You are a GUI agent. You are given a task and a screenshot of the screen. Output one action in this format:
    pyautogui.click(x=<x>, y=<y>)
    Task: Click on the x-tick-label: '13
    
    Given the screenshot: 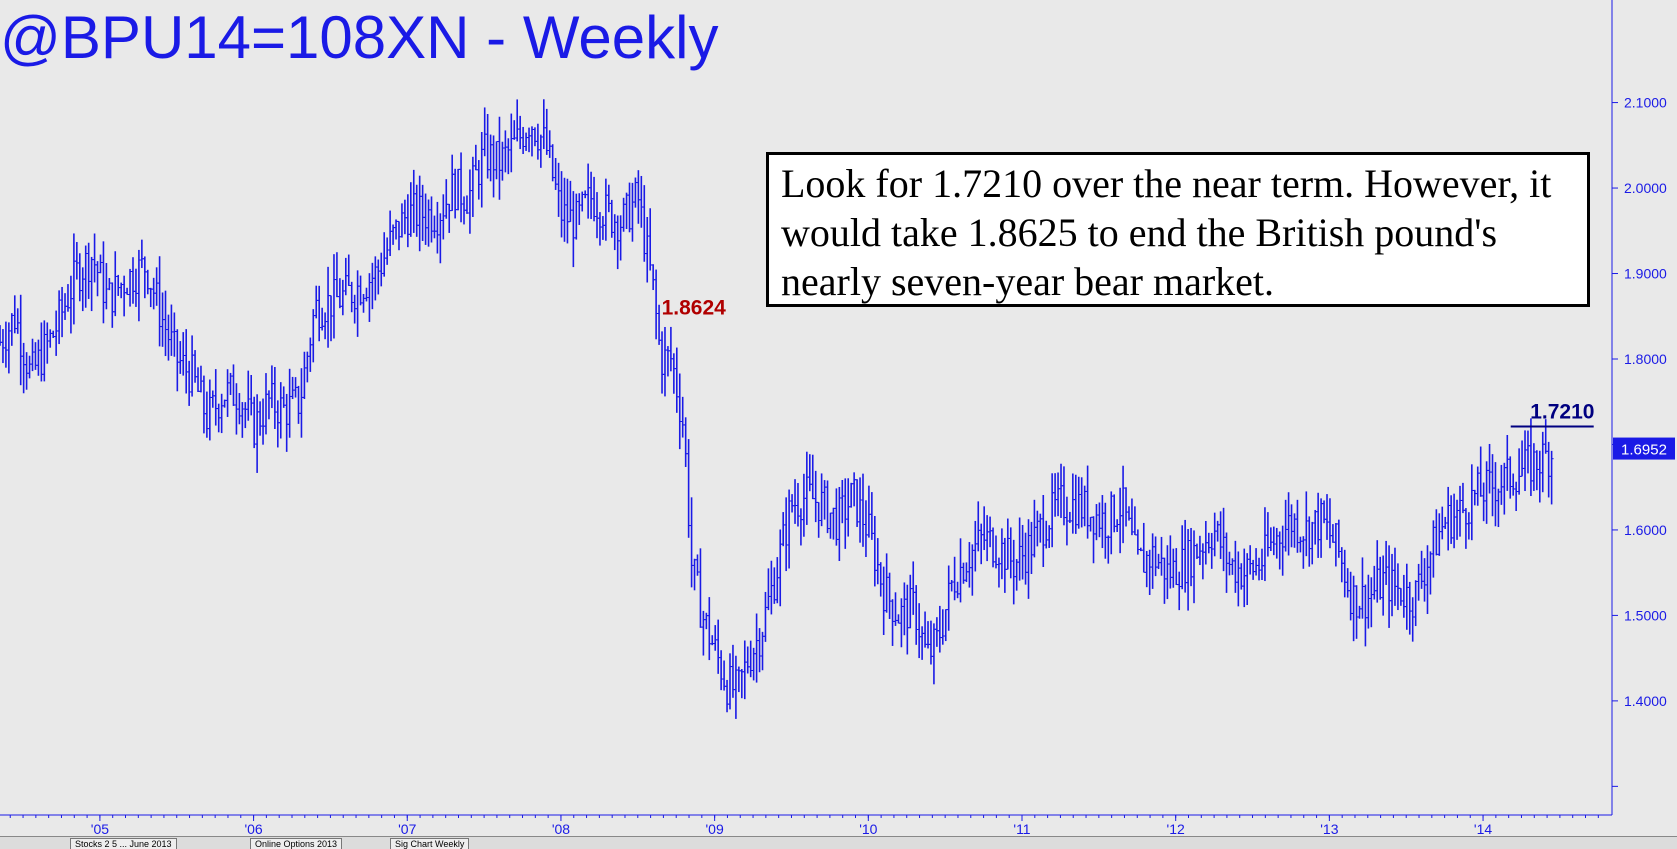 What is the action you would take?
    pyautogui.click(x=1329, y=828)
    